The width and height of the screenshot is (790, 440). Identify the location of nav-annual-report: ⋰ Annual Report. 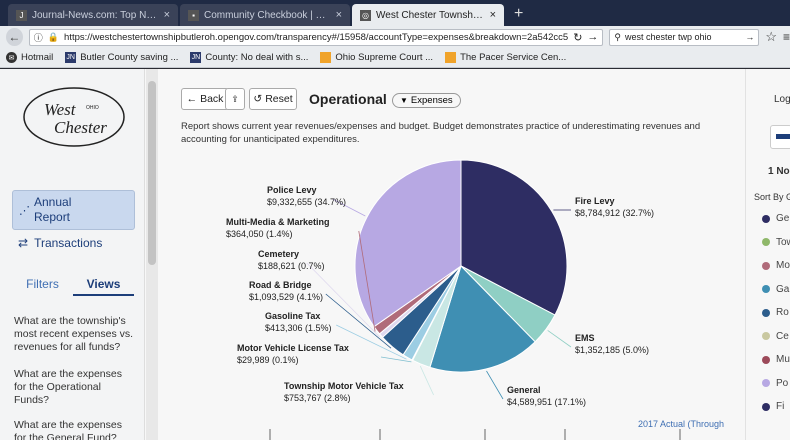
(73, 210).